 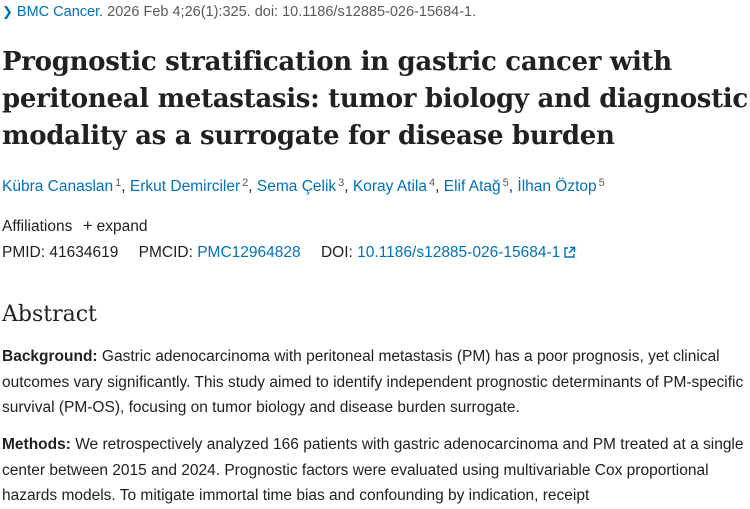 I want to click on affiliation-ref: 4, so click(x=432, y=183).